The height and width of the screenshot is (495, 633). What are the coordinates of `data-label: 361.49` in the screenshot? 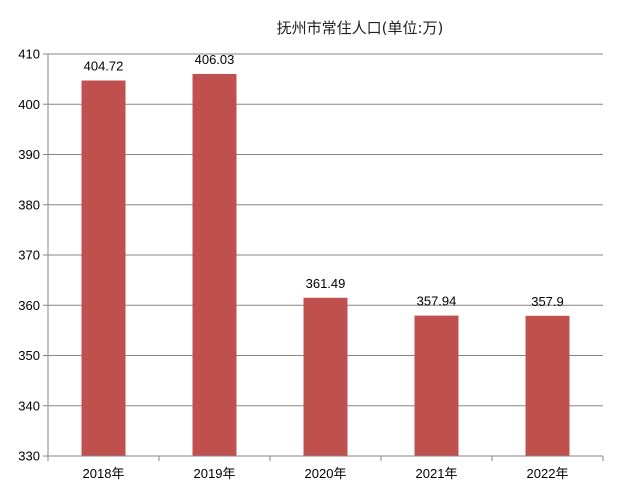 It's located at (326, 283).